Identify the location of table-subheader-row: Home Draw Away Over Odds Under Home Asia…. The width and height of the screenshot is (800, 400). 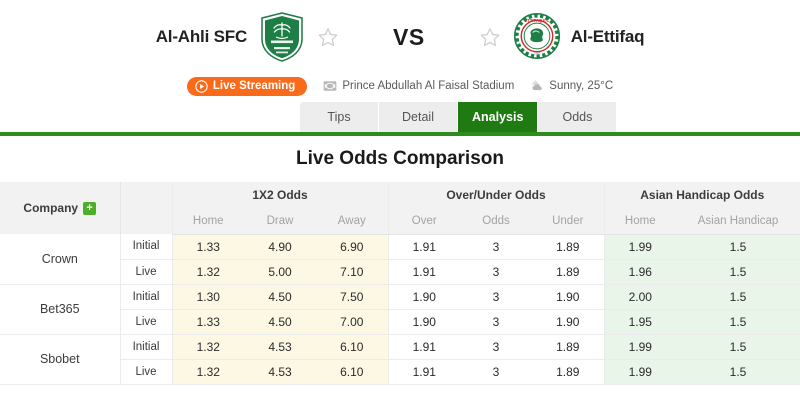
(400, 221).